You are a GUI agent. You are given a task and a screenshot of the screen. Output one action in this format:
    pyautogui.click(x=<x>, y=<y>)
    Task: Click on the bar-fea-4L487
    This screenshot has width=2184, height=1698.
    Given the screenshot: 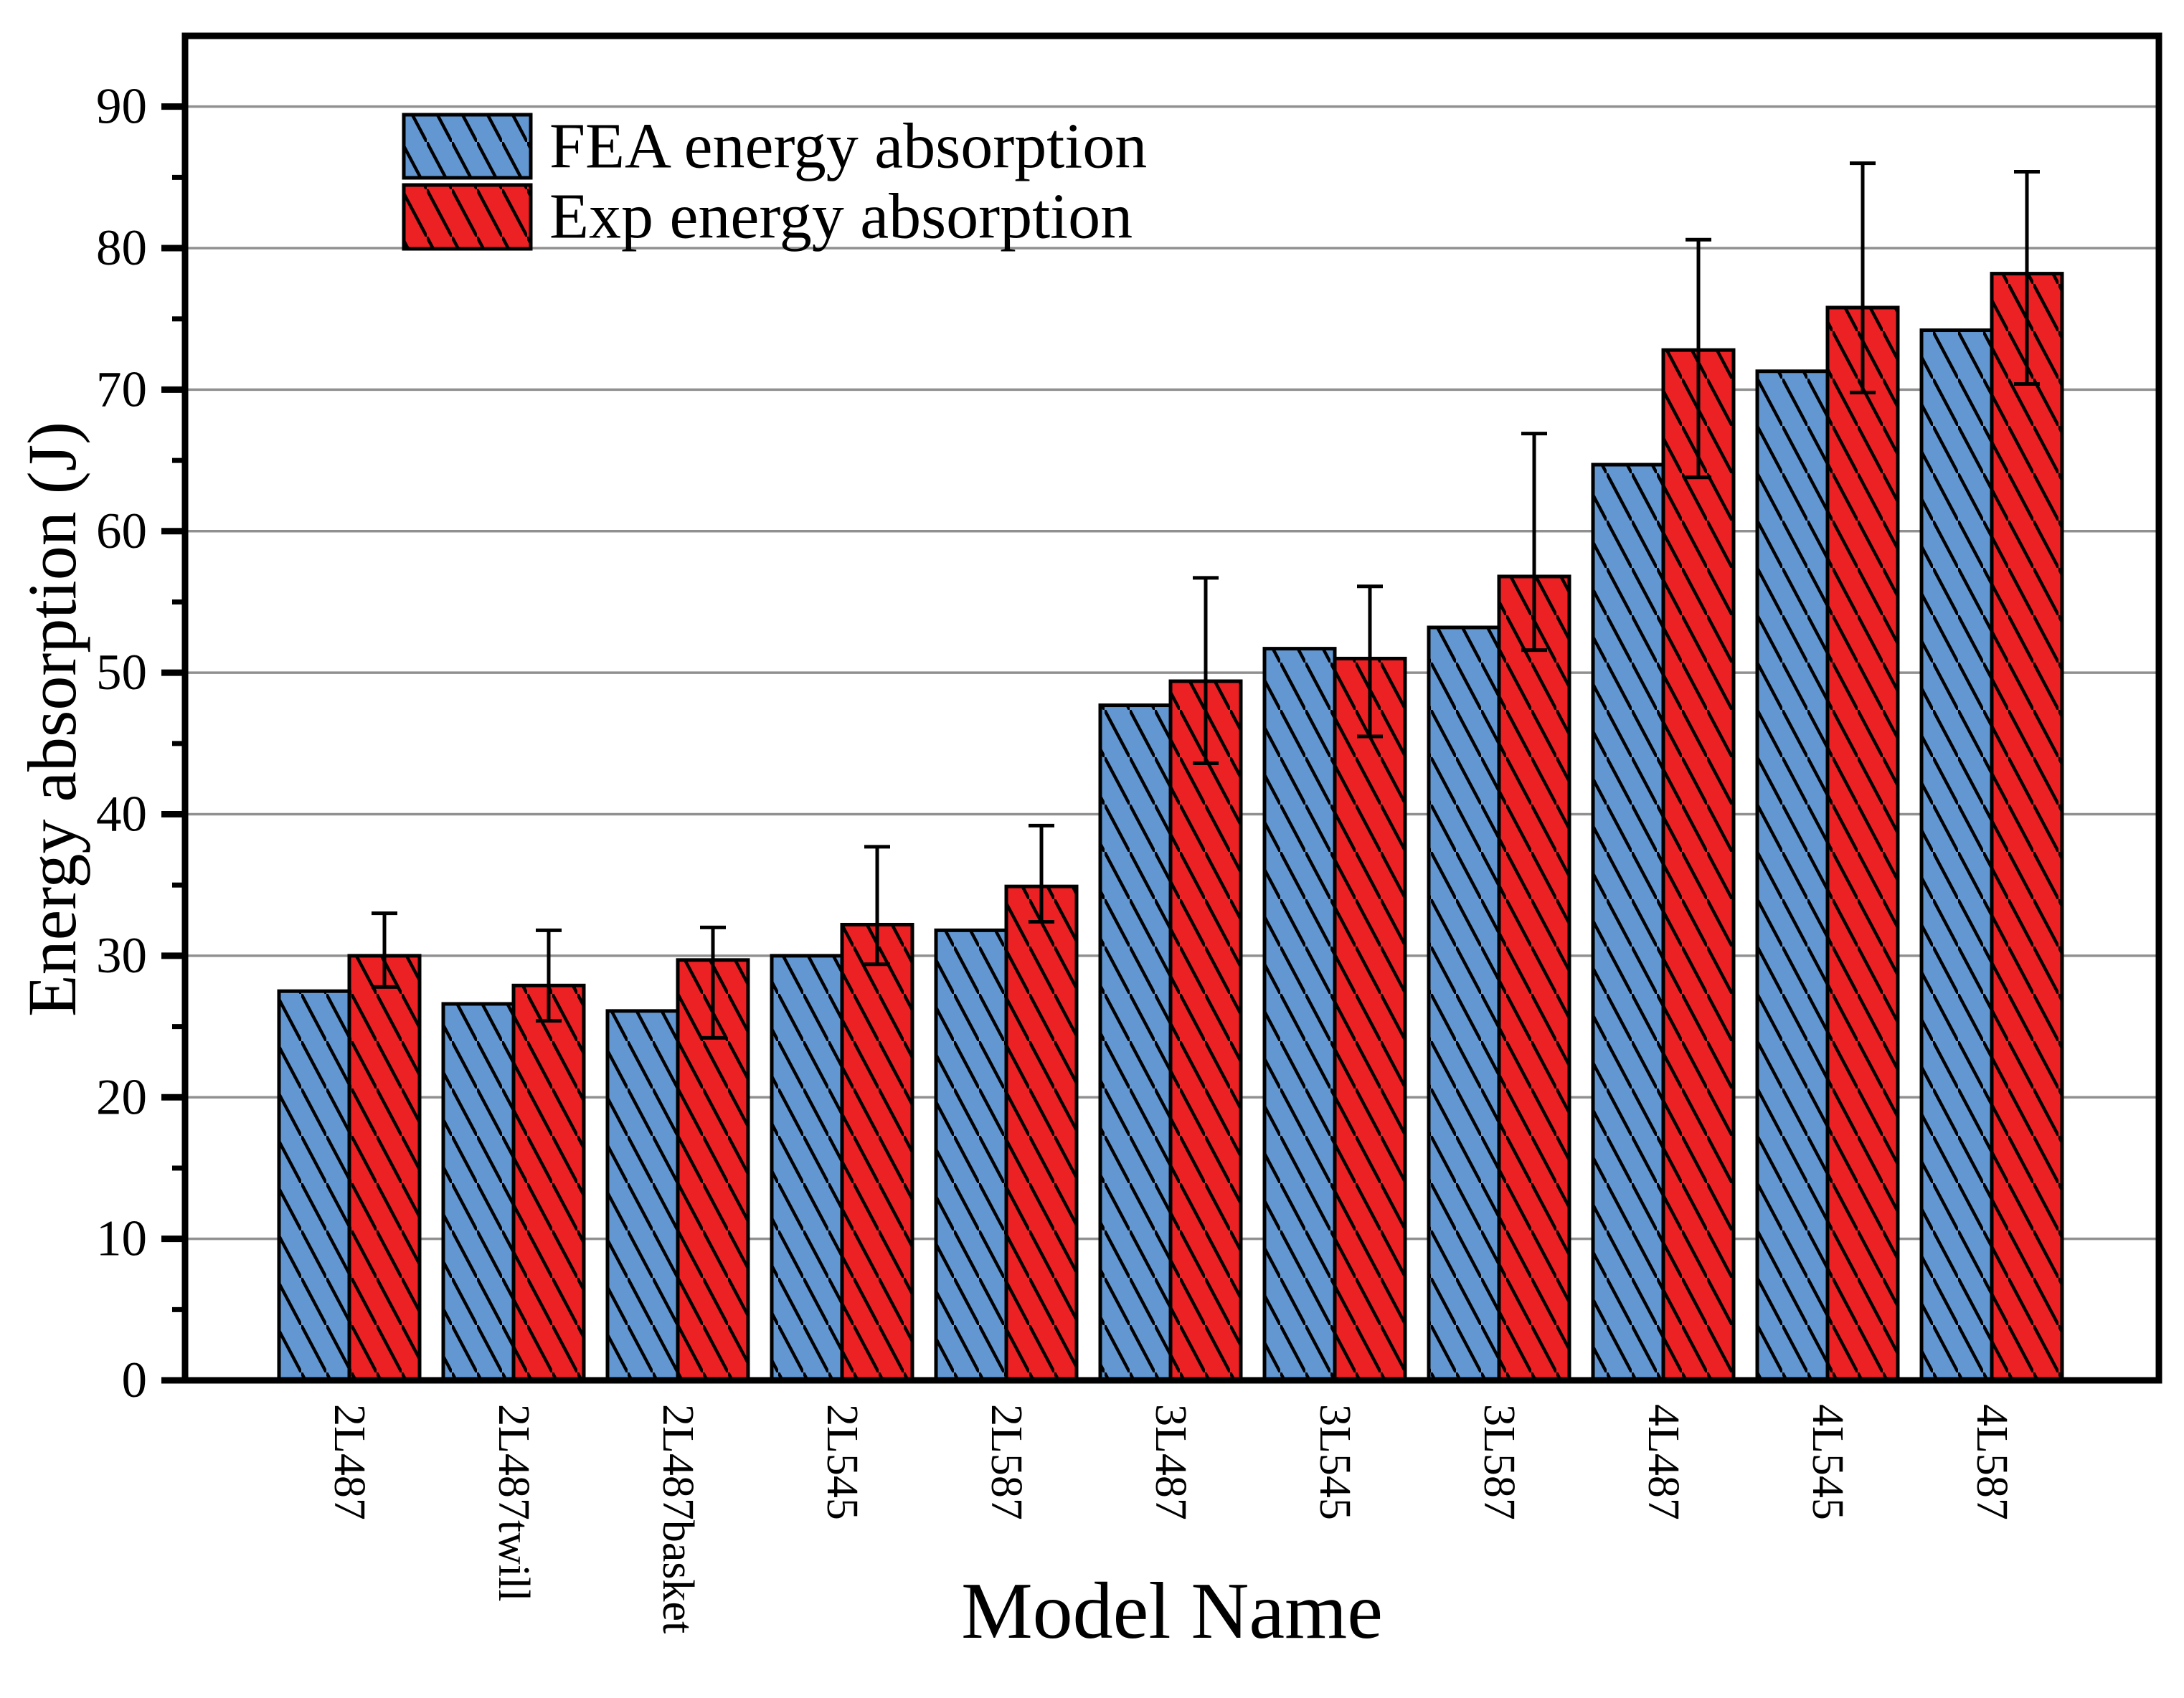 What is the action you would take?
    pyautogui.click(x=1628, y=922)
    